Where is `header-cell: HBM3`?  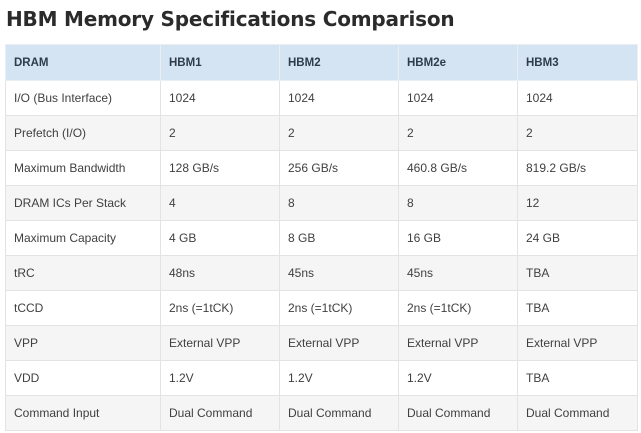 header-cell: HBM3 is located at coordinates (577, 62).